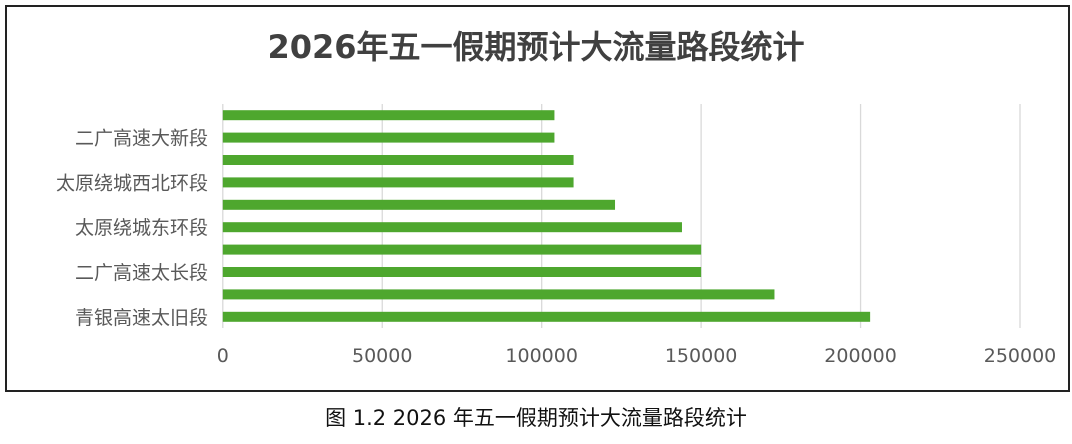 This screenshot has width=1072, height=444. Describe the element at coordinates (535, 47) in the screenshot. I see `chart-title: 2026年五一假期预计大流量路段统计` at that location.